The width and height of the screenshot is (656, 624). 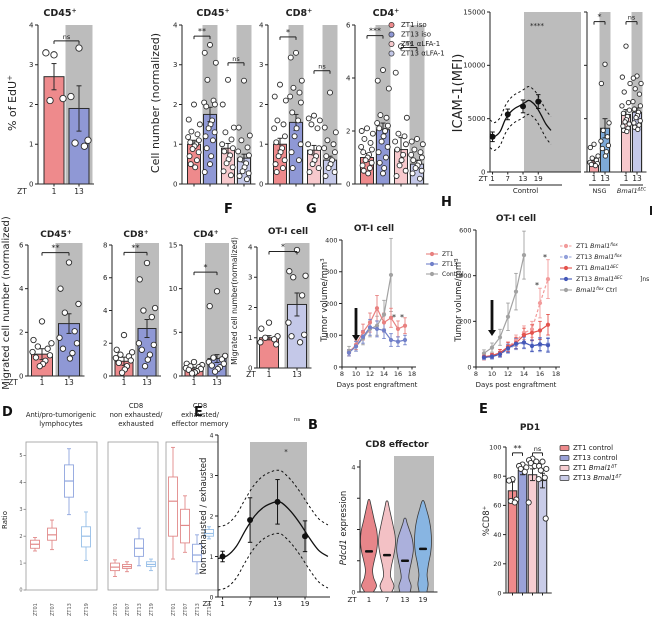 What do you see at coordinates (458, 93) in the screenshot?
I see `svg-text: ICAM-1(MFI)` at bounding box center [458, 93].